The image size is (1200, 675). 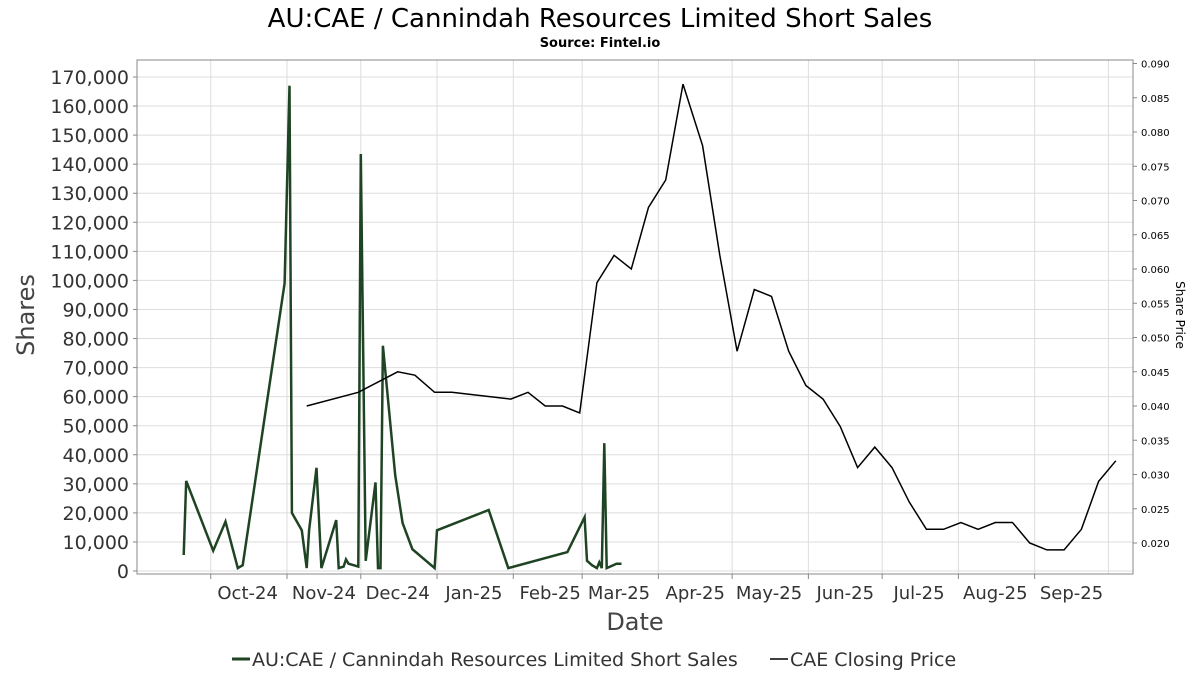 What do you see at coordinates (1180, 315) in the screenshot?
I see `y2-axis-label: Share Price` at bounding box center [1180, 315].